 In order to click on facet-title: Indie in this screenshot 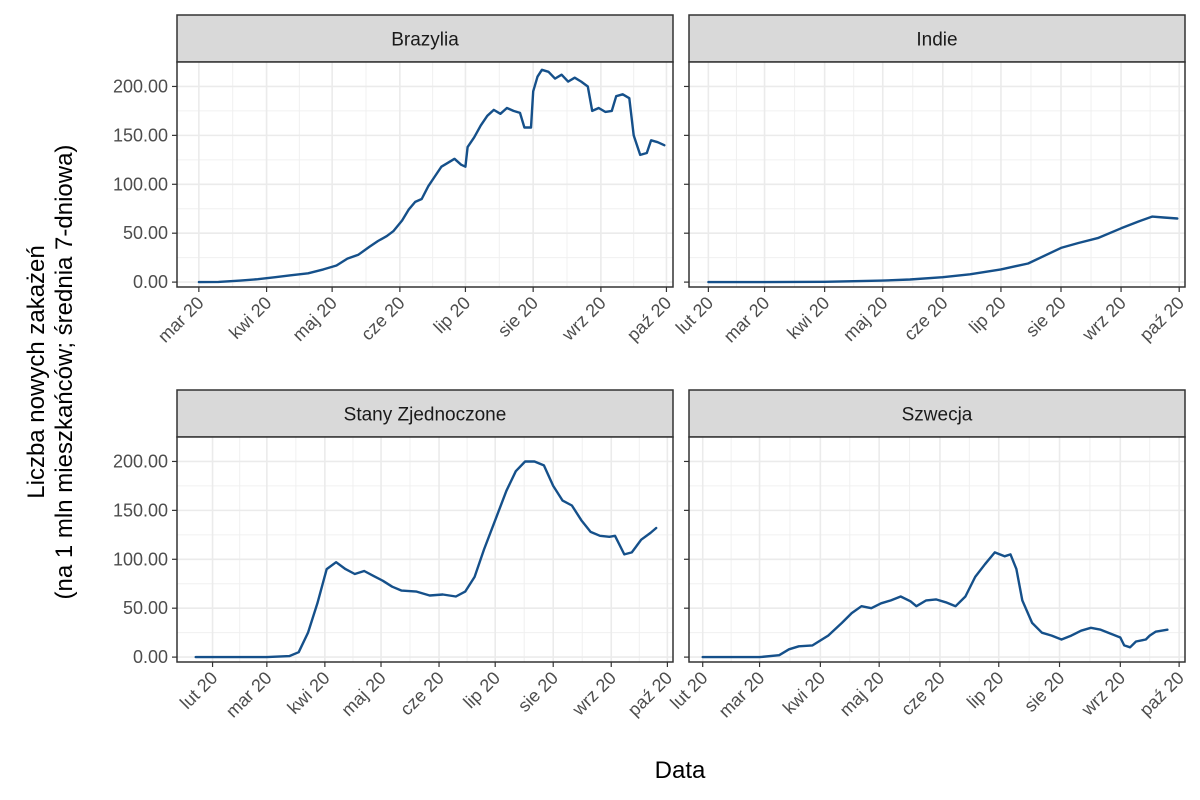, I will do `click(936, 40)`.